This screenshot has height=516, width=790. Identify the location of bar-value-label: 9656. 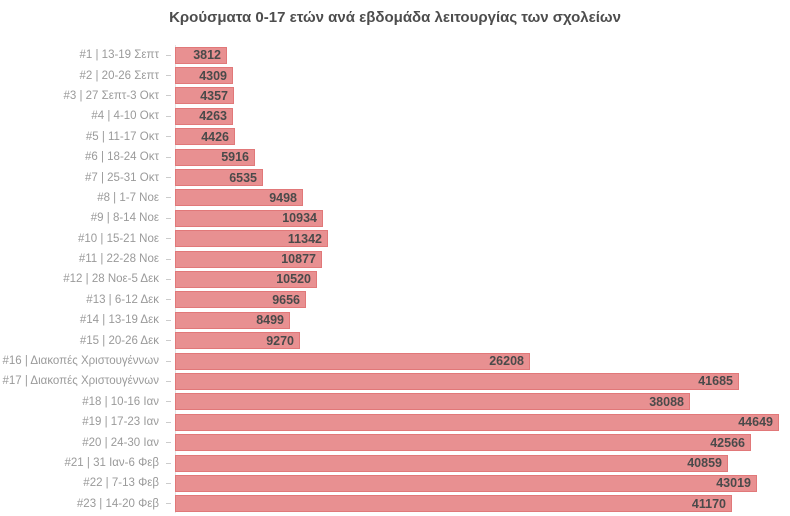
(286, 299).